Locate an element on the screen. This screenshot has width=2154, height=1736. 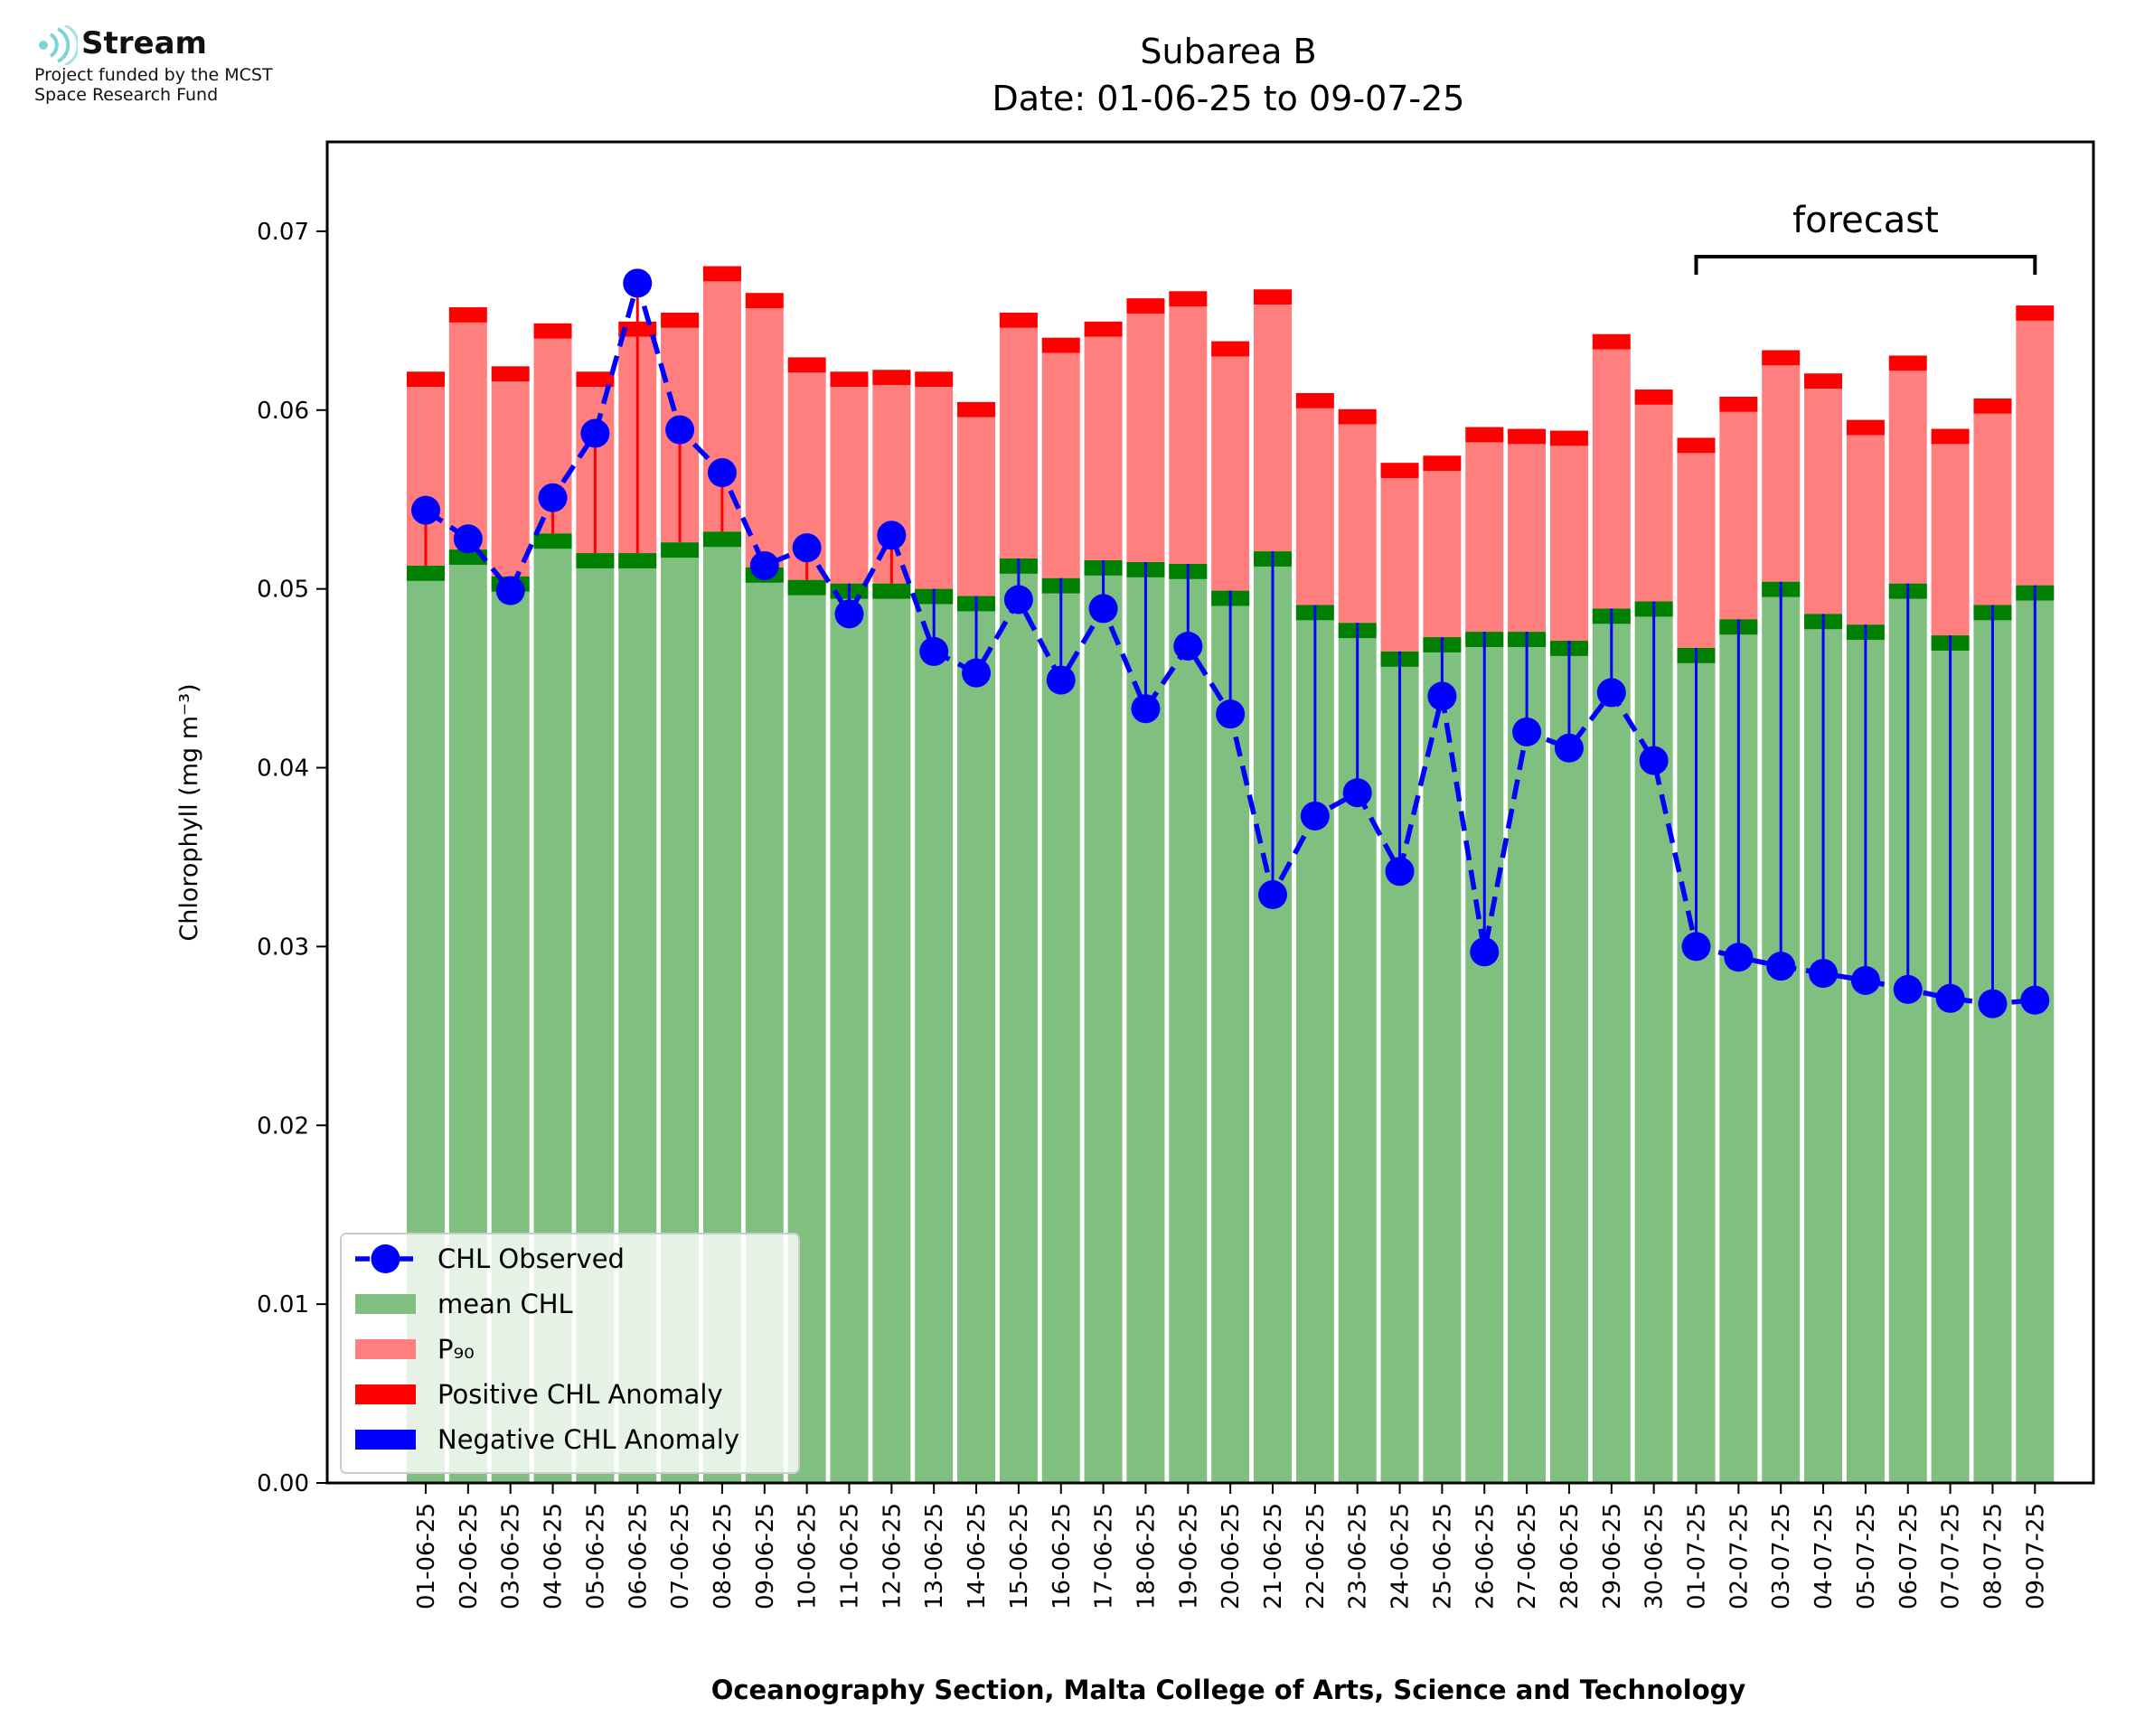
legend-box is located at coordinates (570, 1353).